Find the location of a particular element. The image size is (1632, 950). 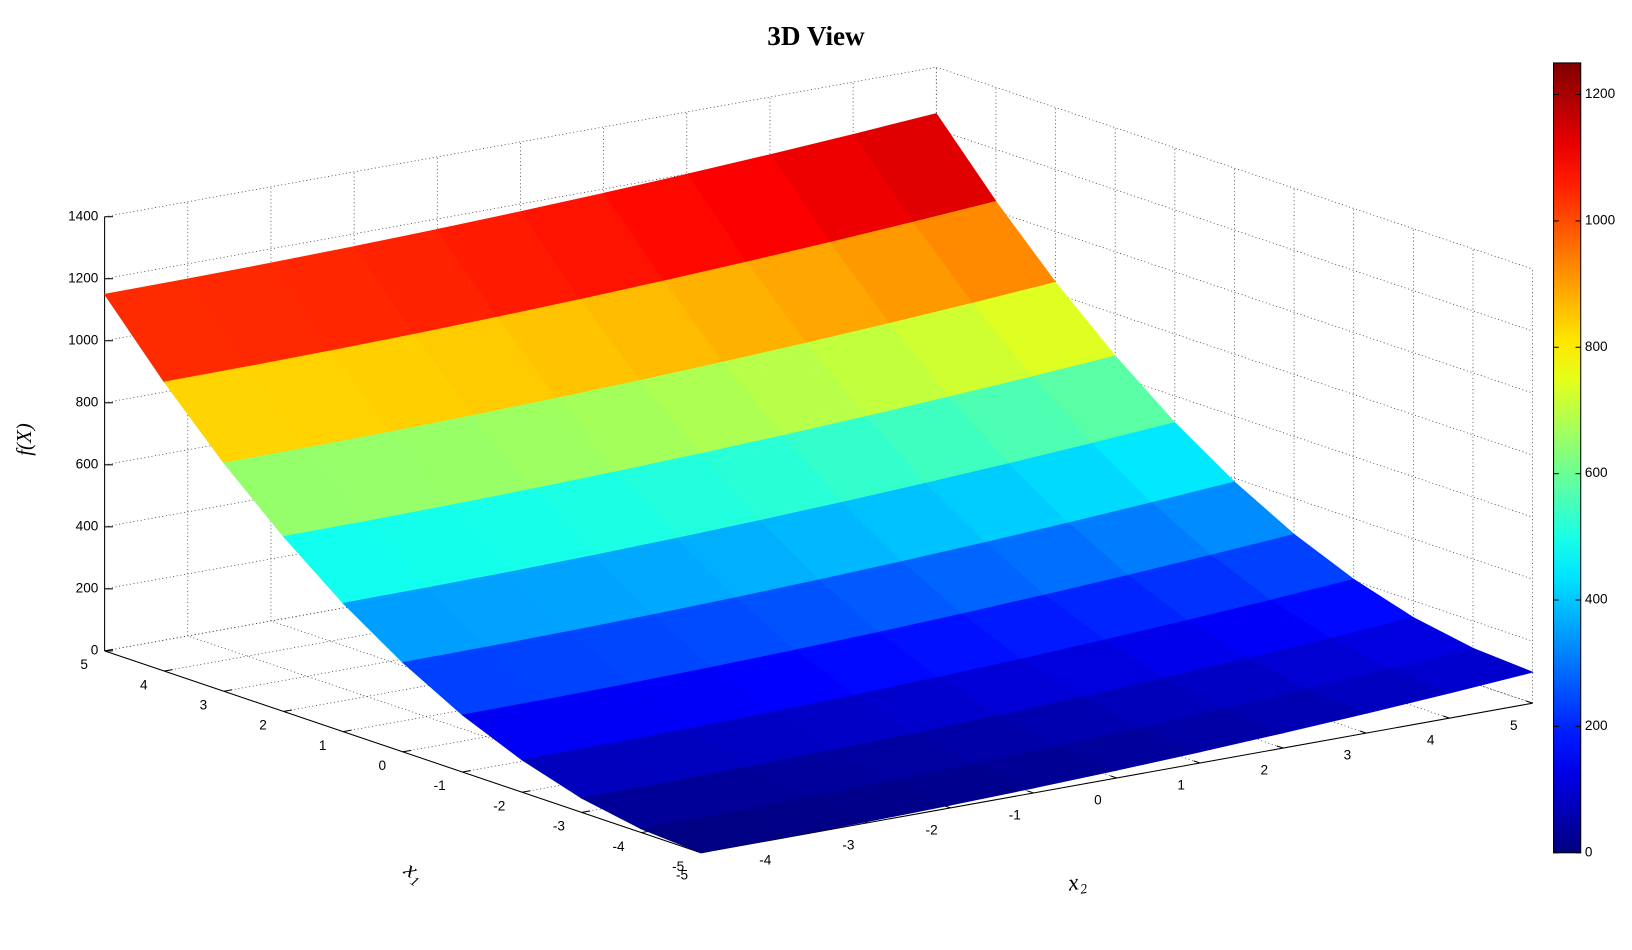

x-tick-label: -3 is located at coordinates (559, 826).